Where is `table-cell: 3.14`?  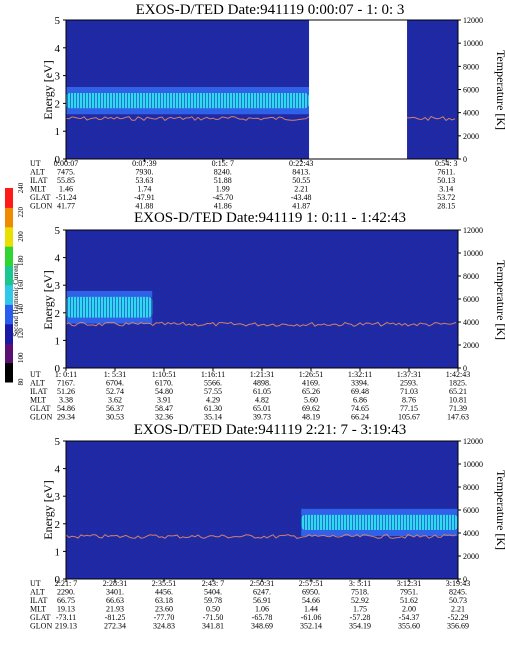
table-cell: 3.14 is located at coordinates (446, 189).